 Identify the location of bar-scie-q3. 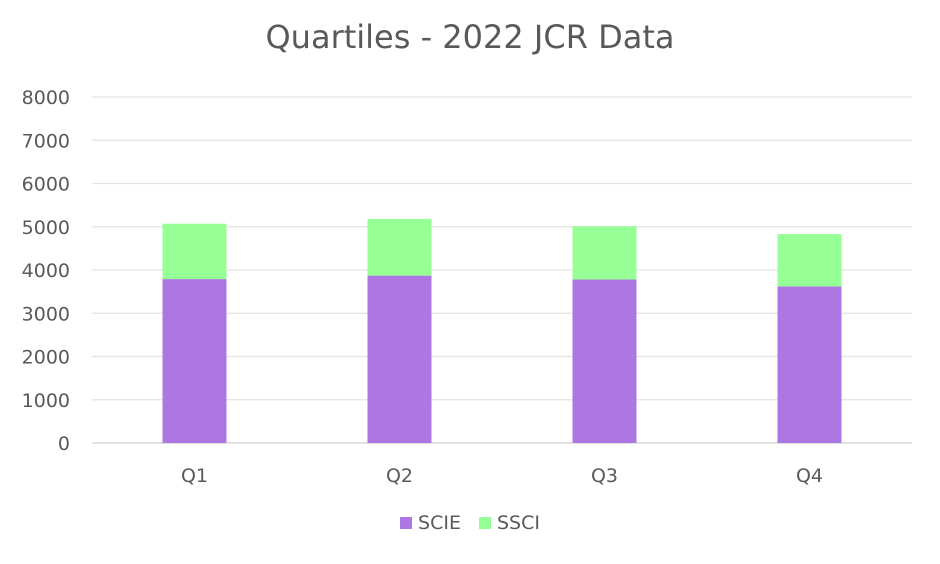
(604, 361).